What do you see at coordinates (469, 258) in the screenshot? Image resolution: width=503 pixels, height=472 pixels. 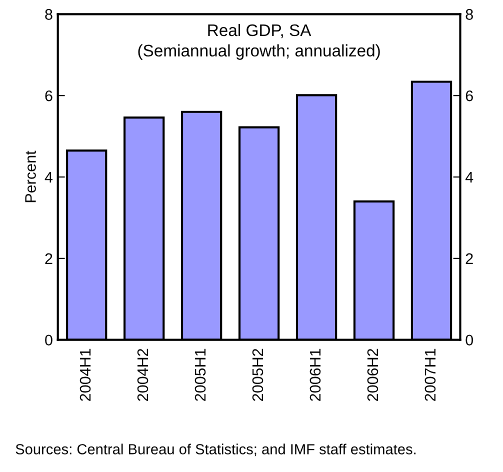 I see `y2-tick-label: 2` at bounding box center [469, 258].